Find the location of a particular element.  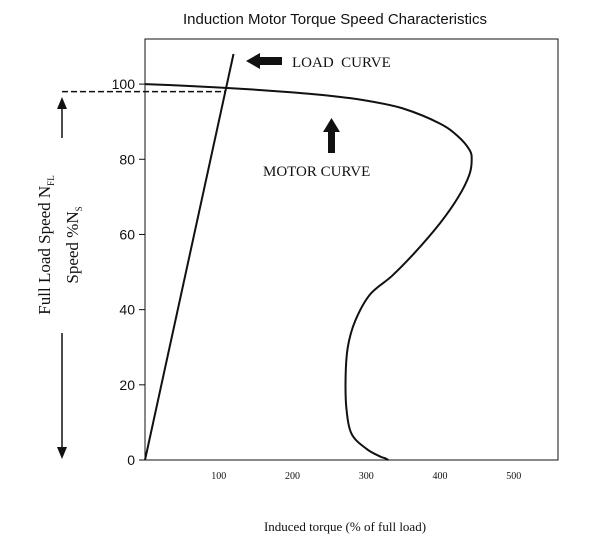

x-tick-label: 500 is located at coordinates (513, 476).